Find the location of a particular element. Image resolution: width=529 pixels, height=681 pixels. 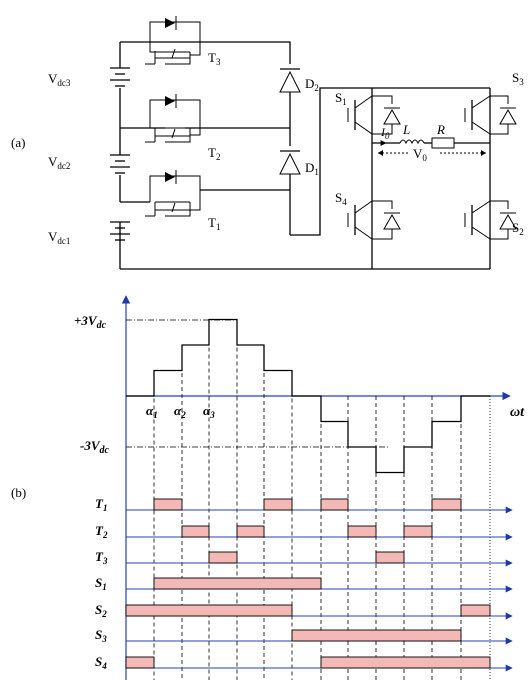

panel-label-b: (b) is located at coordinates (18, 492).